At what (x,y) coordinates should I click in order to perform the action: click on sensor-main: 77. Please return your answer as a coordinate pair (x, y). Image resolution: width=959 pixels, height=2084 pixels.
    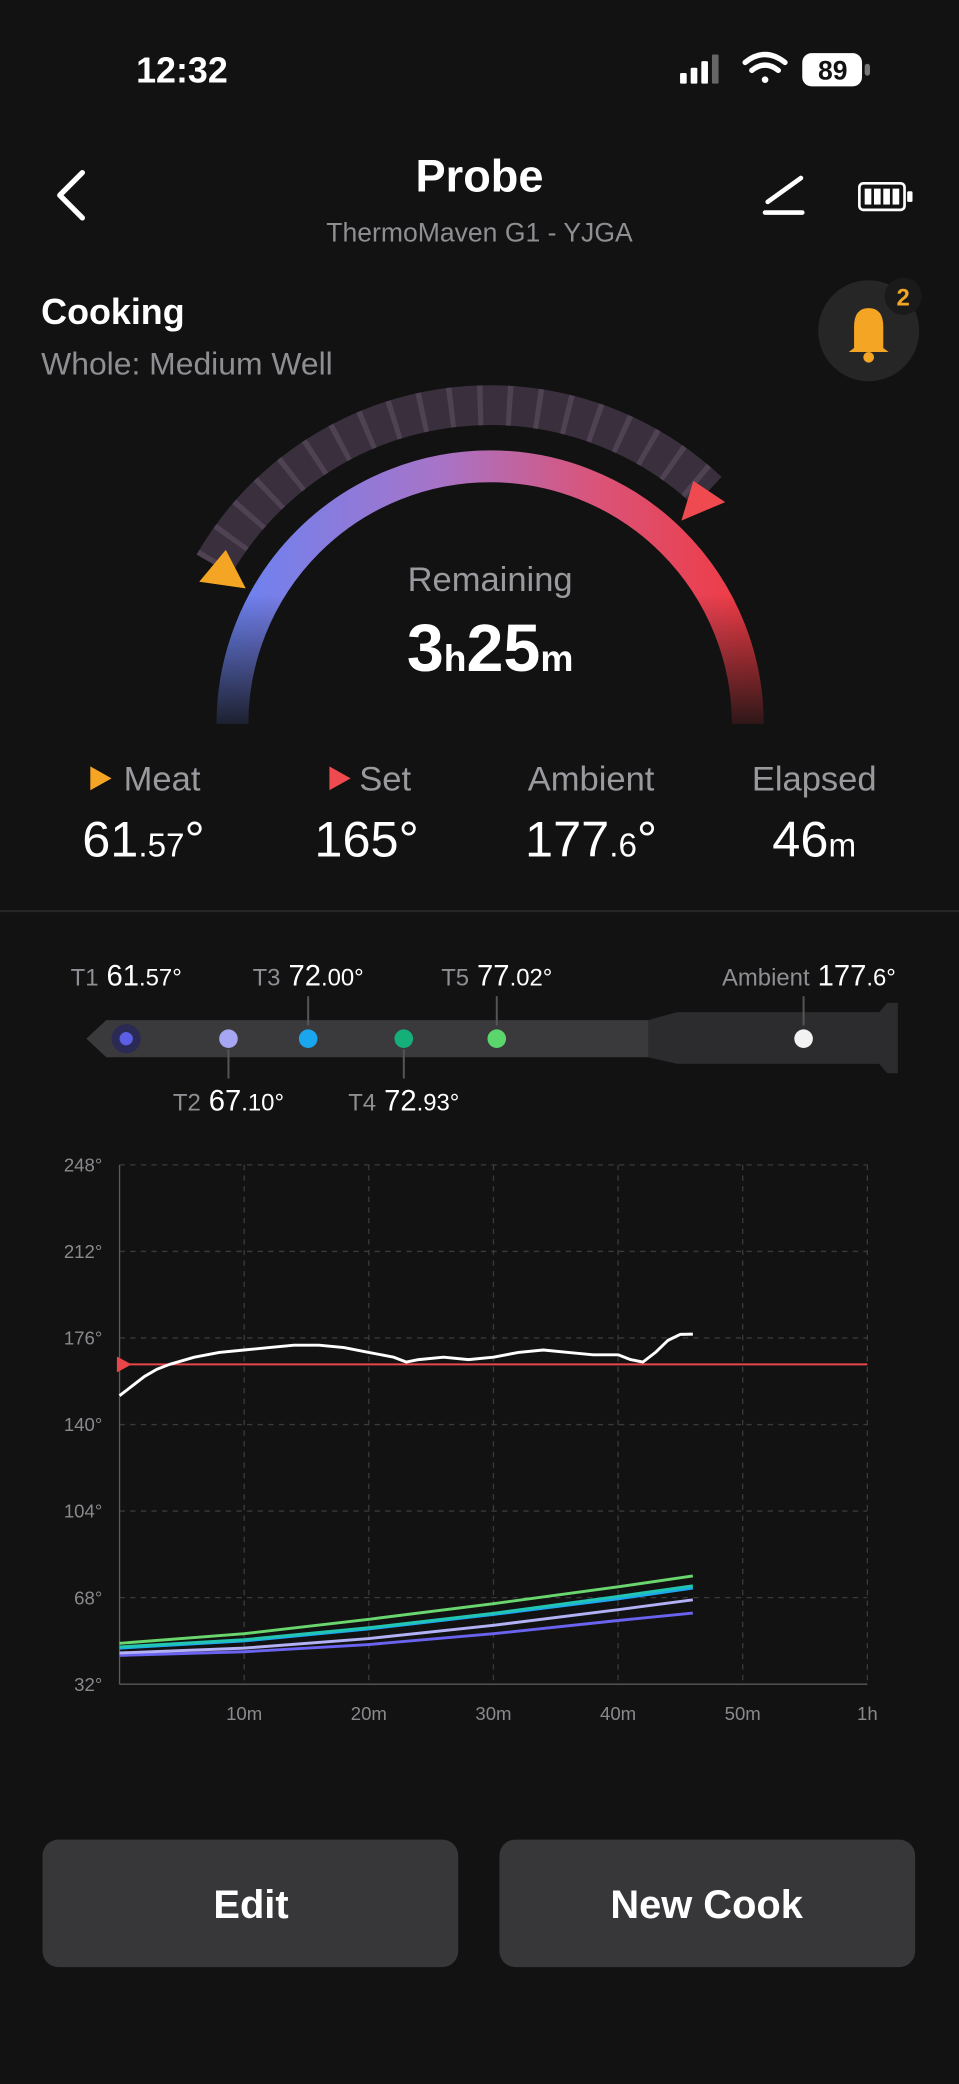
    Looking at the image, I should click on (493, 977).